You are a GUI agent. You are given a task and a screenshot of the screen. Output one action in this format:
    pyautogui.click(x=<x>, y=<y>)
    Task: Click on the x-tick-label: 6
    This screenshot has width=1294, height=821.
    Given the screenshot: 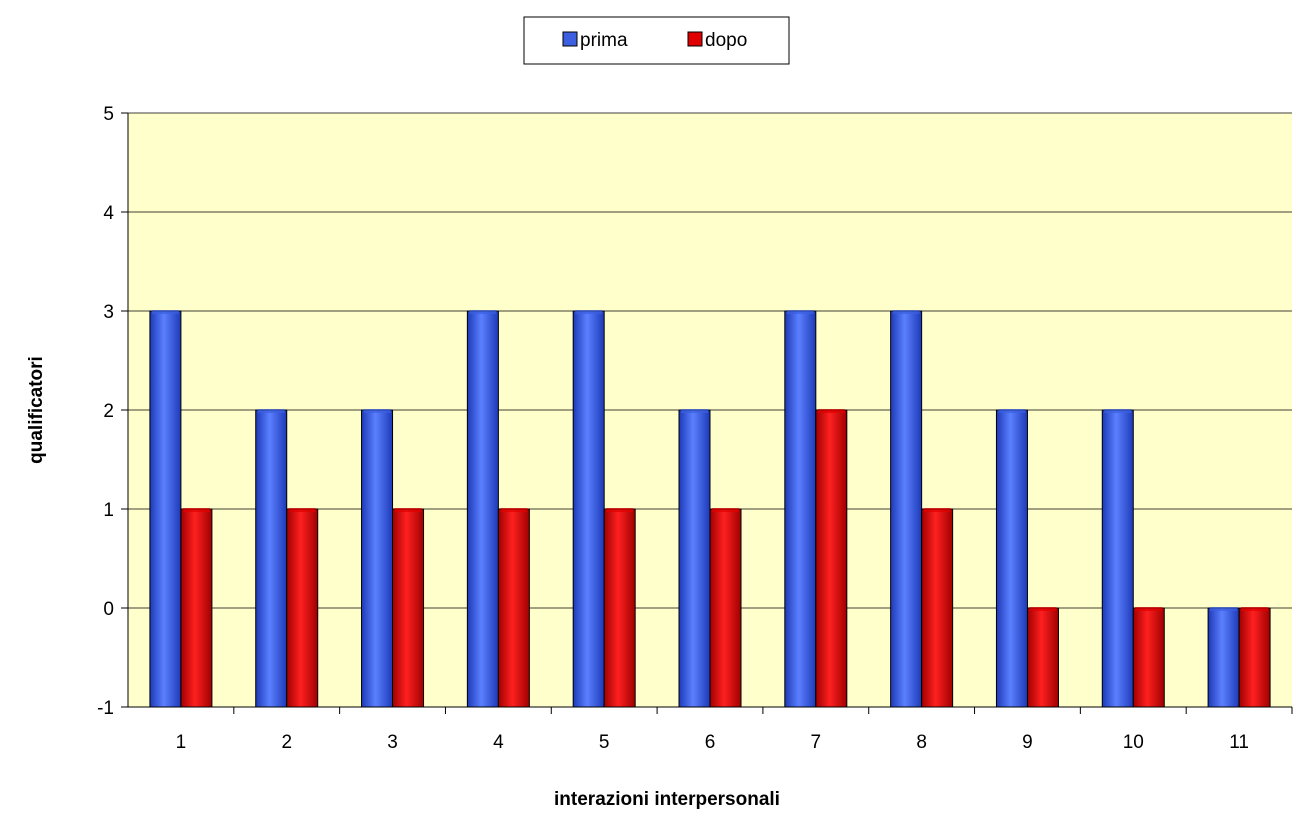 What is the action you would take?
    pyautogui.click(x=710, y=742)
    